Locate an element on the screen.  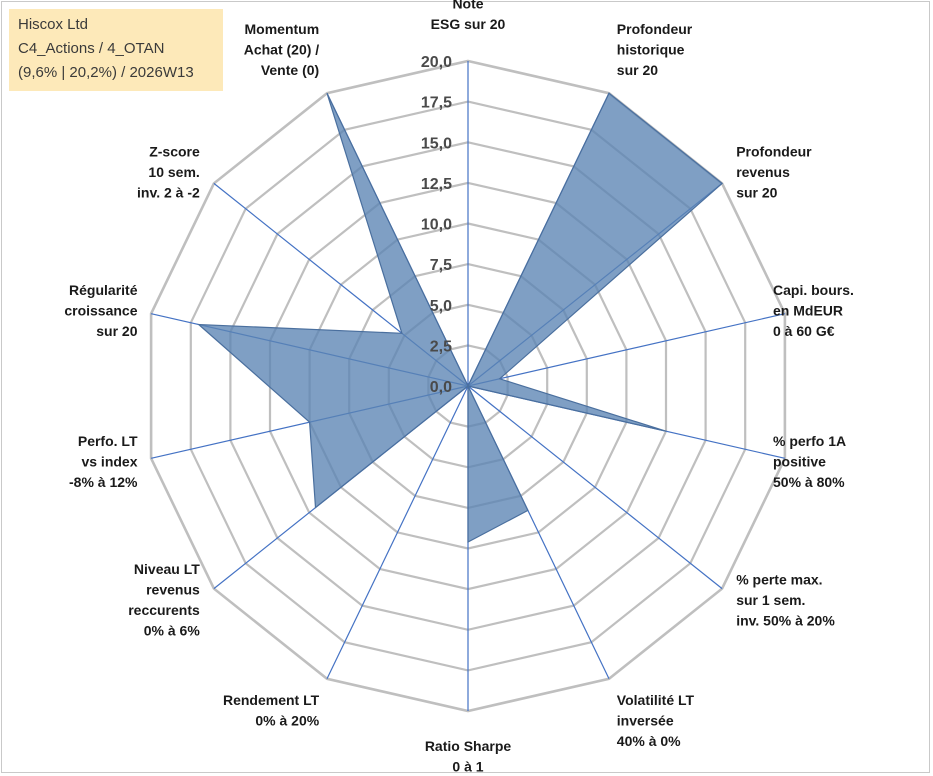
axis-label: % perte max. sur 1 sem. inv. 50% à 20% is located at coordinates (785, 599).